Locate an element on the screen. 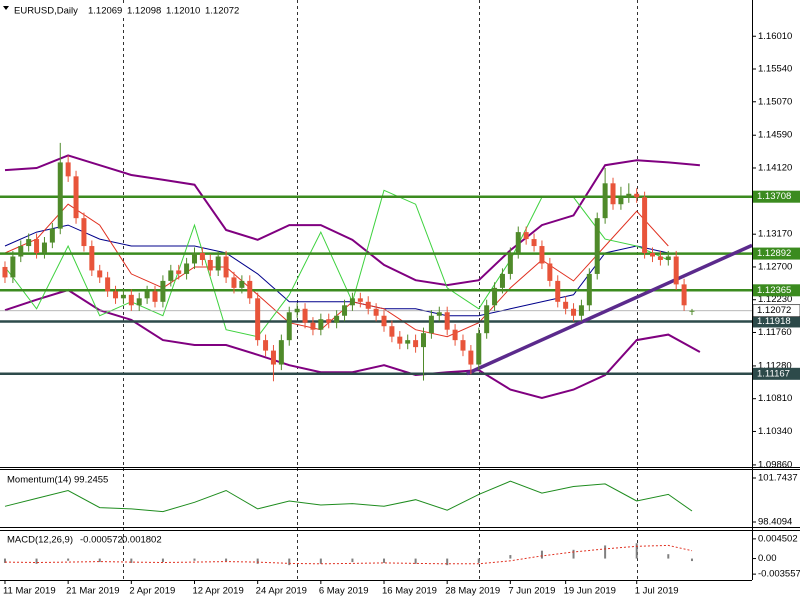 The image size is (800, 600). y-tick-label: 1.13170 is located at coordinates (775, 234).